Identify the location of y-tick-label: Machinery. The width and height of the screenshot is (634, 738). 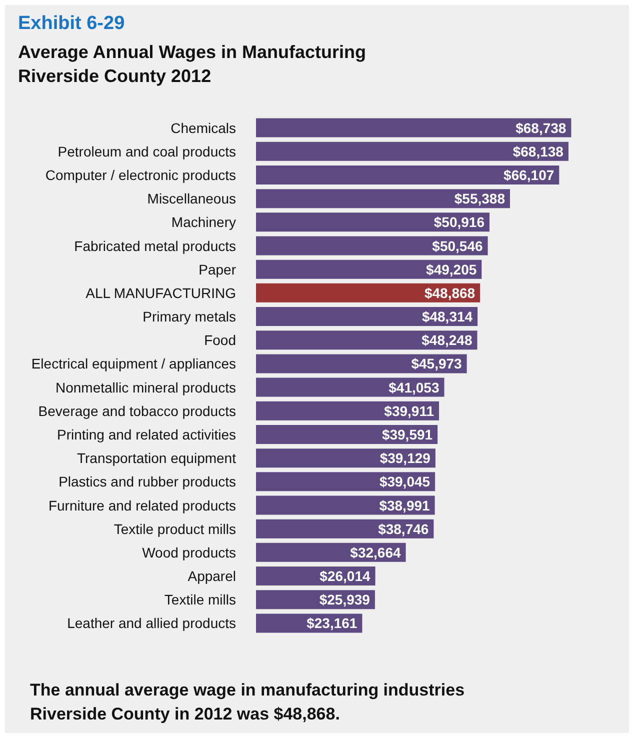
(203, 222).